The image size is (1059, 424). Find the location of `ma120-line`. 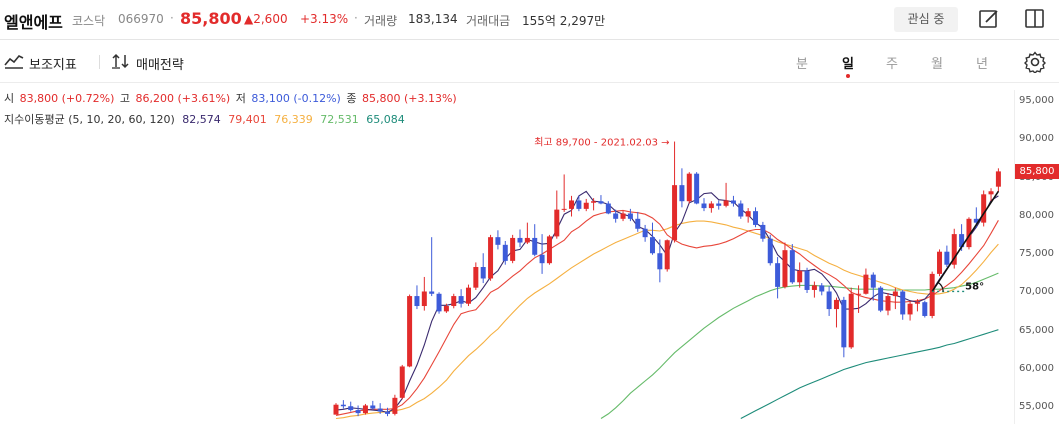

ma120-line is located at coordinates (869, 374).